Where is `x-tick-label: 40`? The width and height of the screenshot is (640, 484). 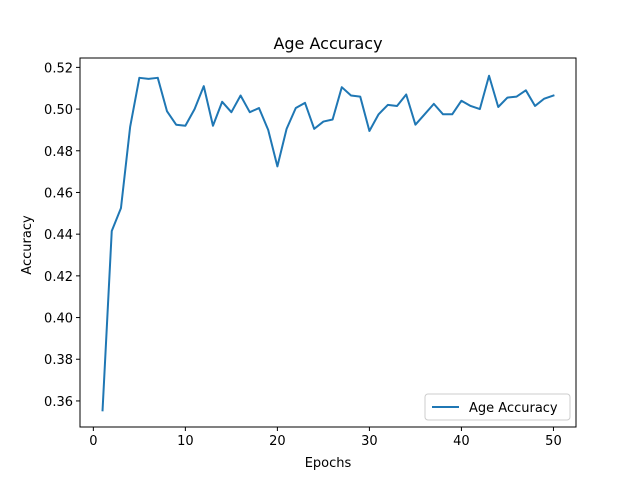
x-tick-label: 40 is located at coordinates (461, 441).